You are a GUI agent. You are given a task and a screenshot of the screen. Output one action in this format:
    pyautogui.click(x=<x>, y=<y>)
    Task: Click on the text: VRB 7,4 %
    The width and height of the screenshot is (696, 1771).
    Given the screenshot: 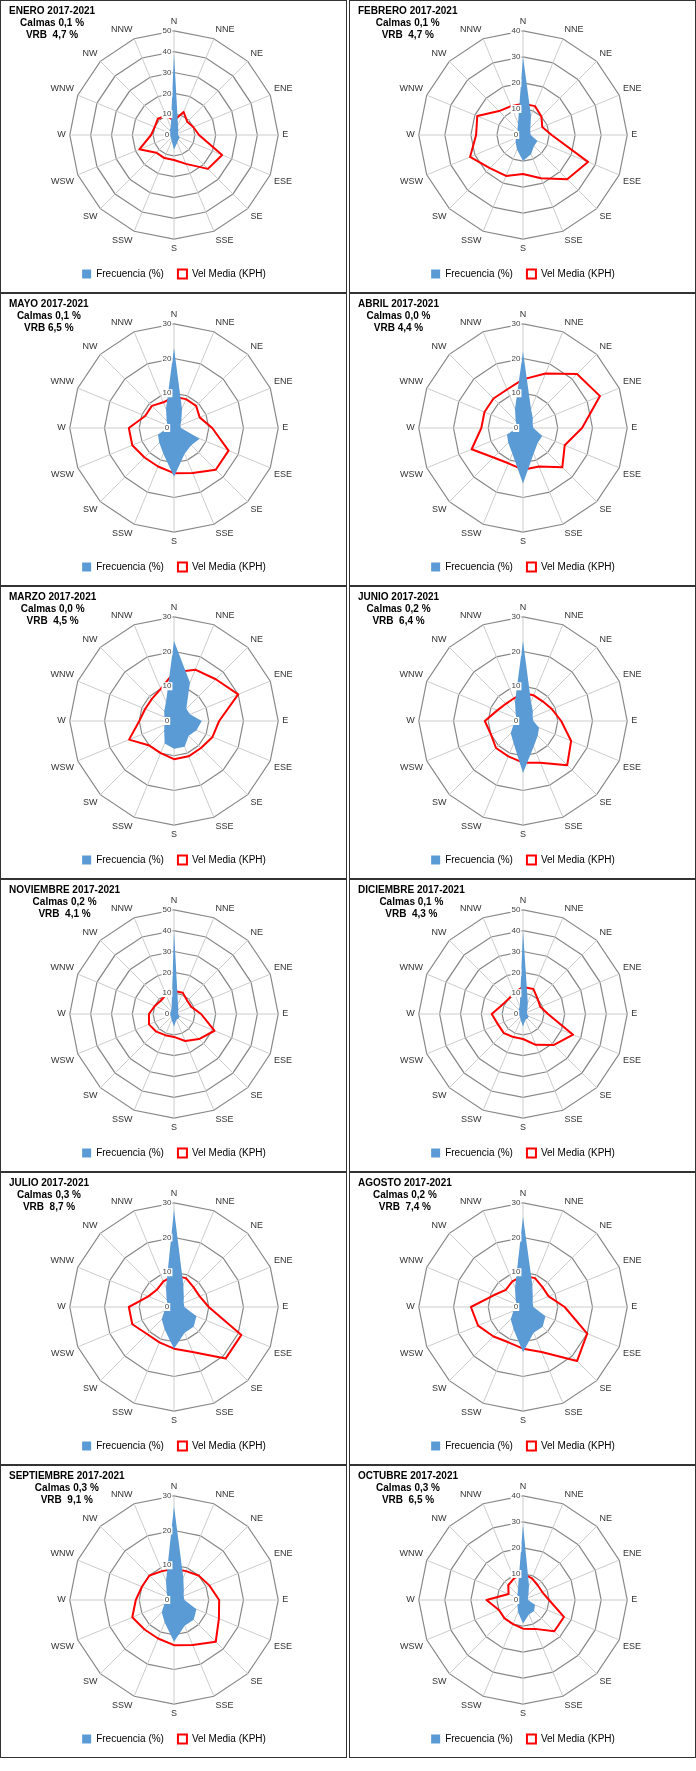 What is the action you would take?
    pyautogui.click(x=404, y=1207)
    